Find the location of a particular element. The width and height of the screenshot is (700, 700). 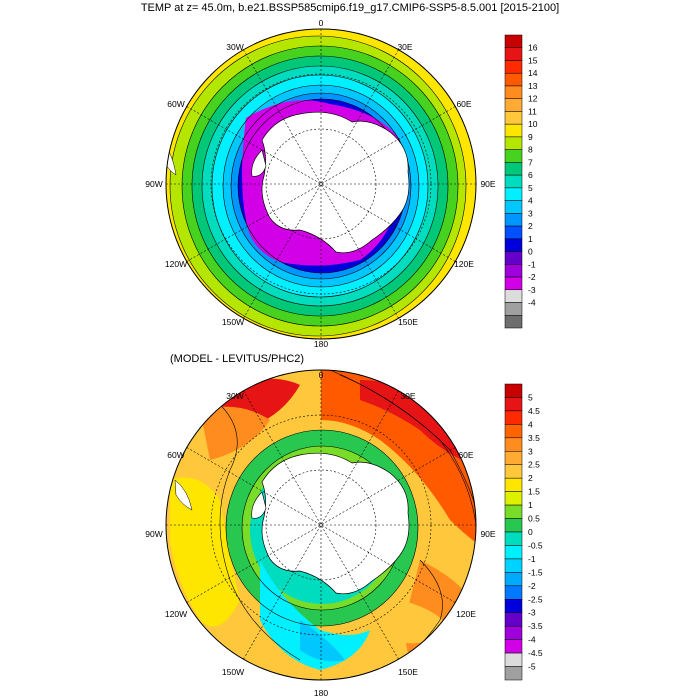

anomaly-colorbar-label: 1 is located at coordinates (530, 505).